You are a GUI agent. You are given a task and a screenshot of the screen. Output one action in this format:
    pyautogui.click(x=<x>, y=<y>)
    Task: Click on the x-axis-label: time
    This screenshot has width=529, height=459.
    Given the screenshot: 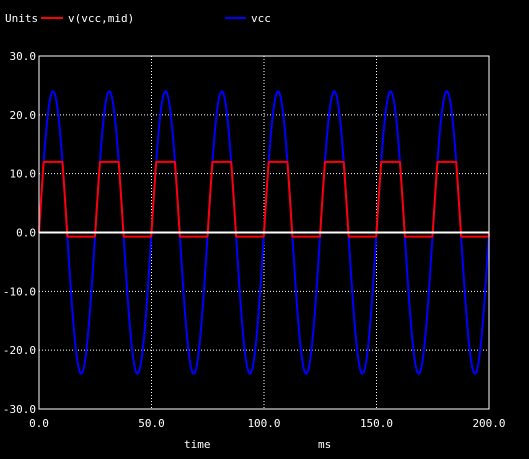 What is the action you would take?
    pyautogui.click(x=197, y=444)
    